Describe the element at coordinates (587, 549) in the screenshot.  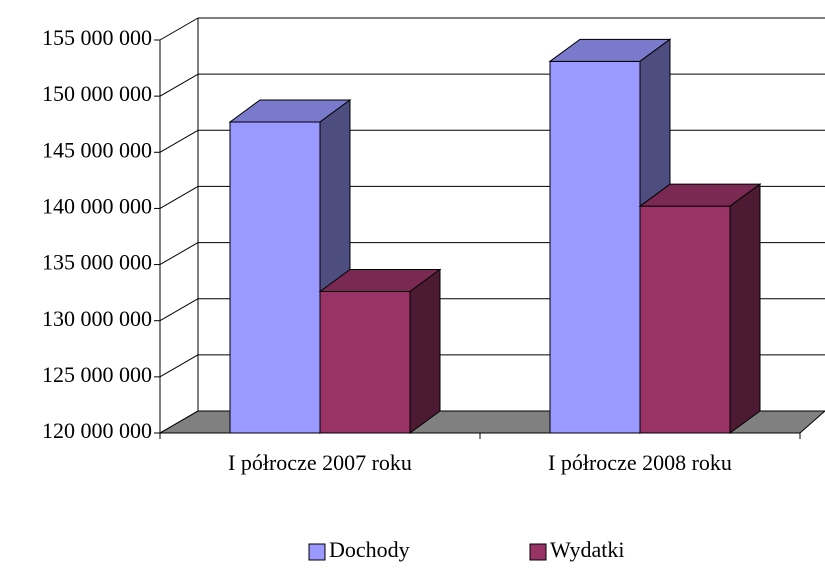
I see `legend-label: Wydatki` at that location.